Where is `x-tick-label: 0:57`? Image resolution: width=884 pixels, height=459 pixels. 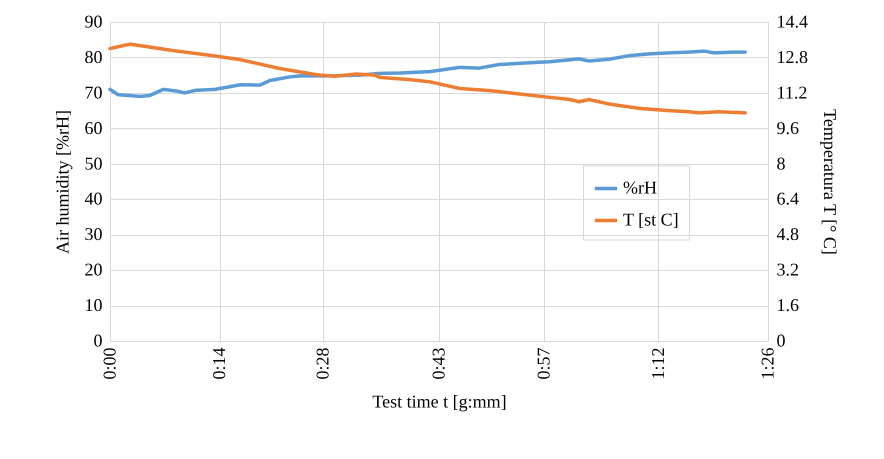
x-tick-label: 0:57 is located at coordinates (544, 364).